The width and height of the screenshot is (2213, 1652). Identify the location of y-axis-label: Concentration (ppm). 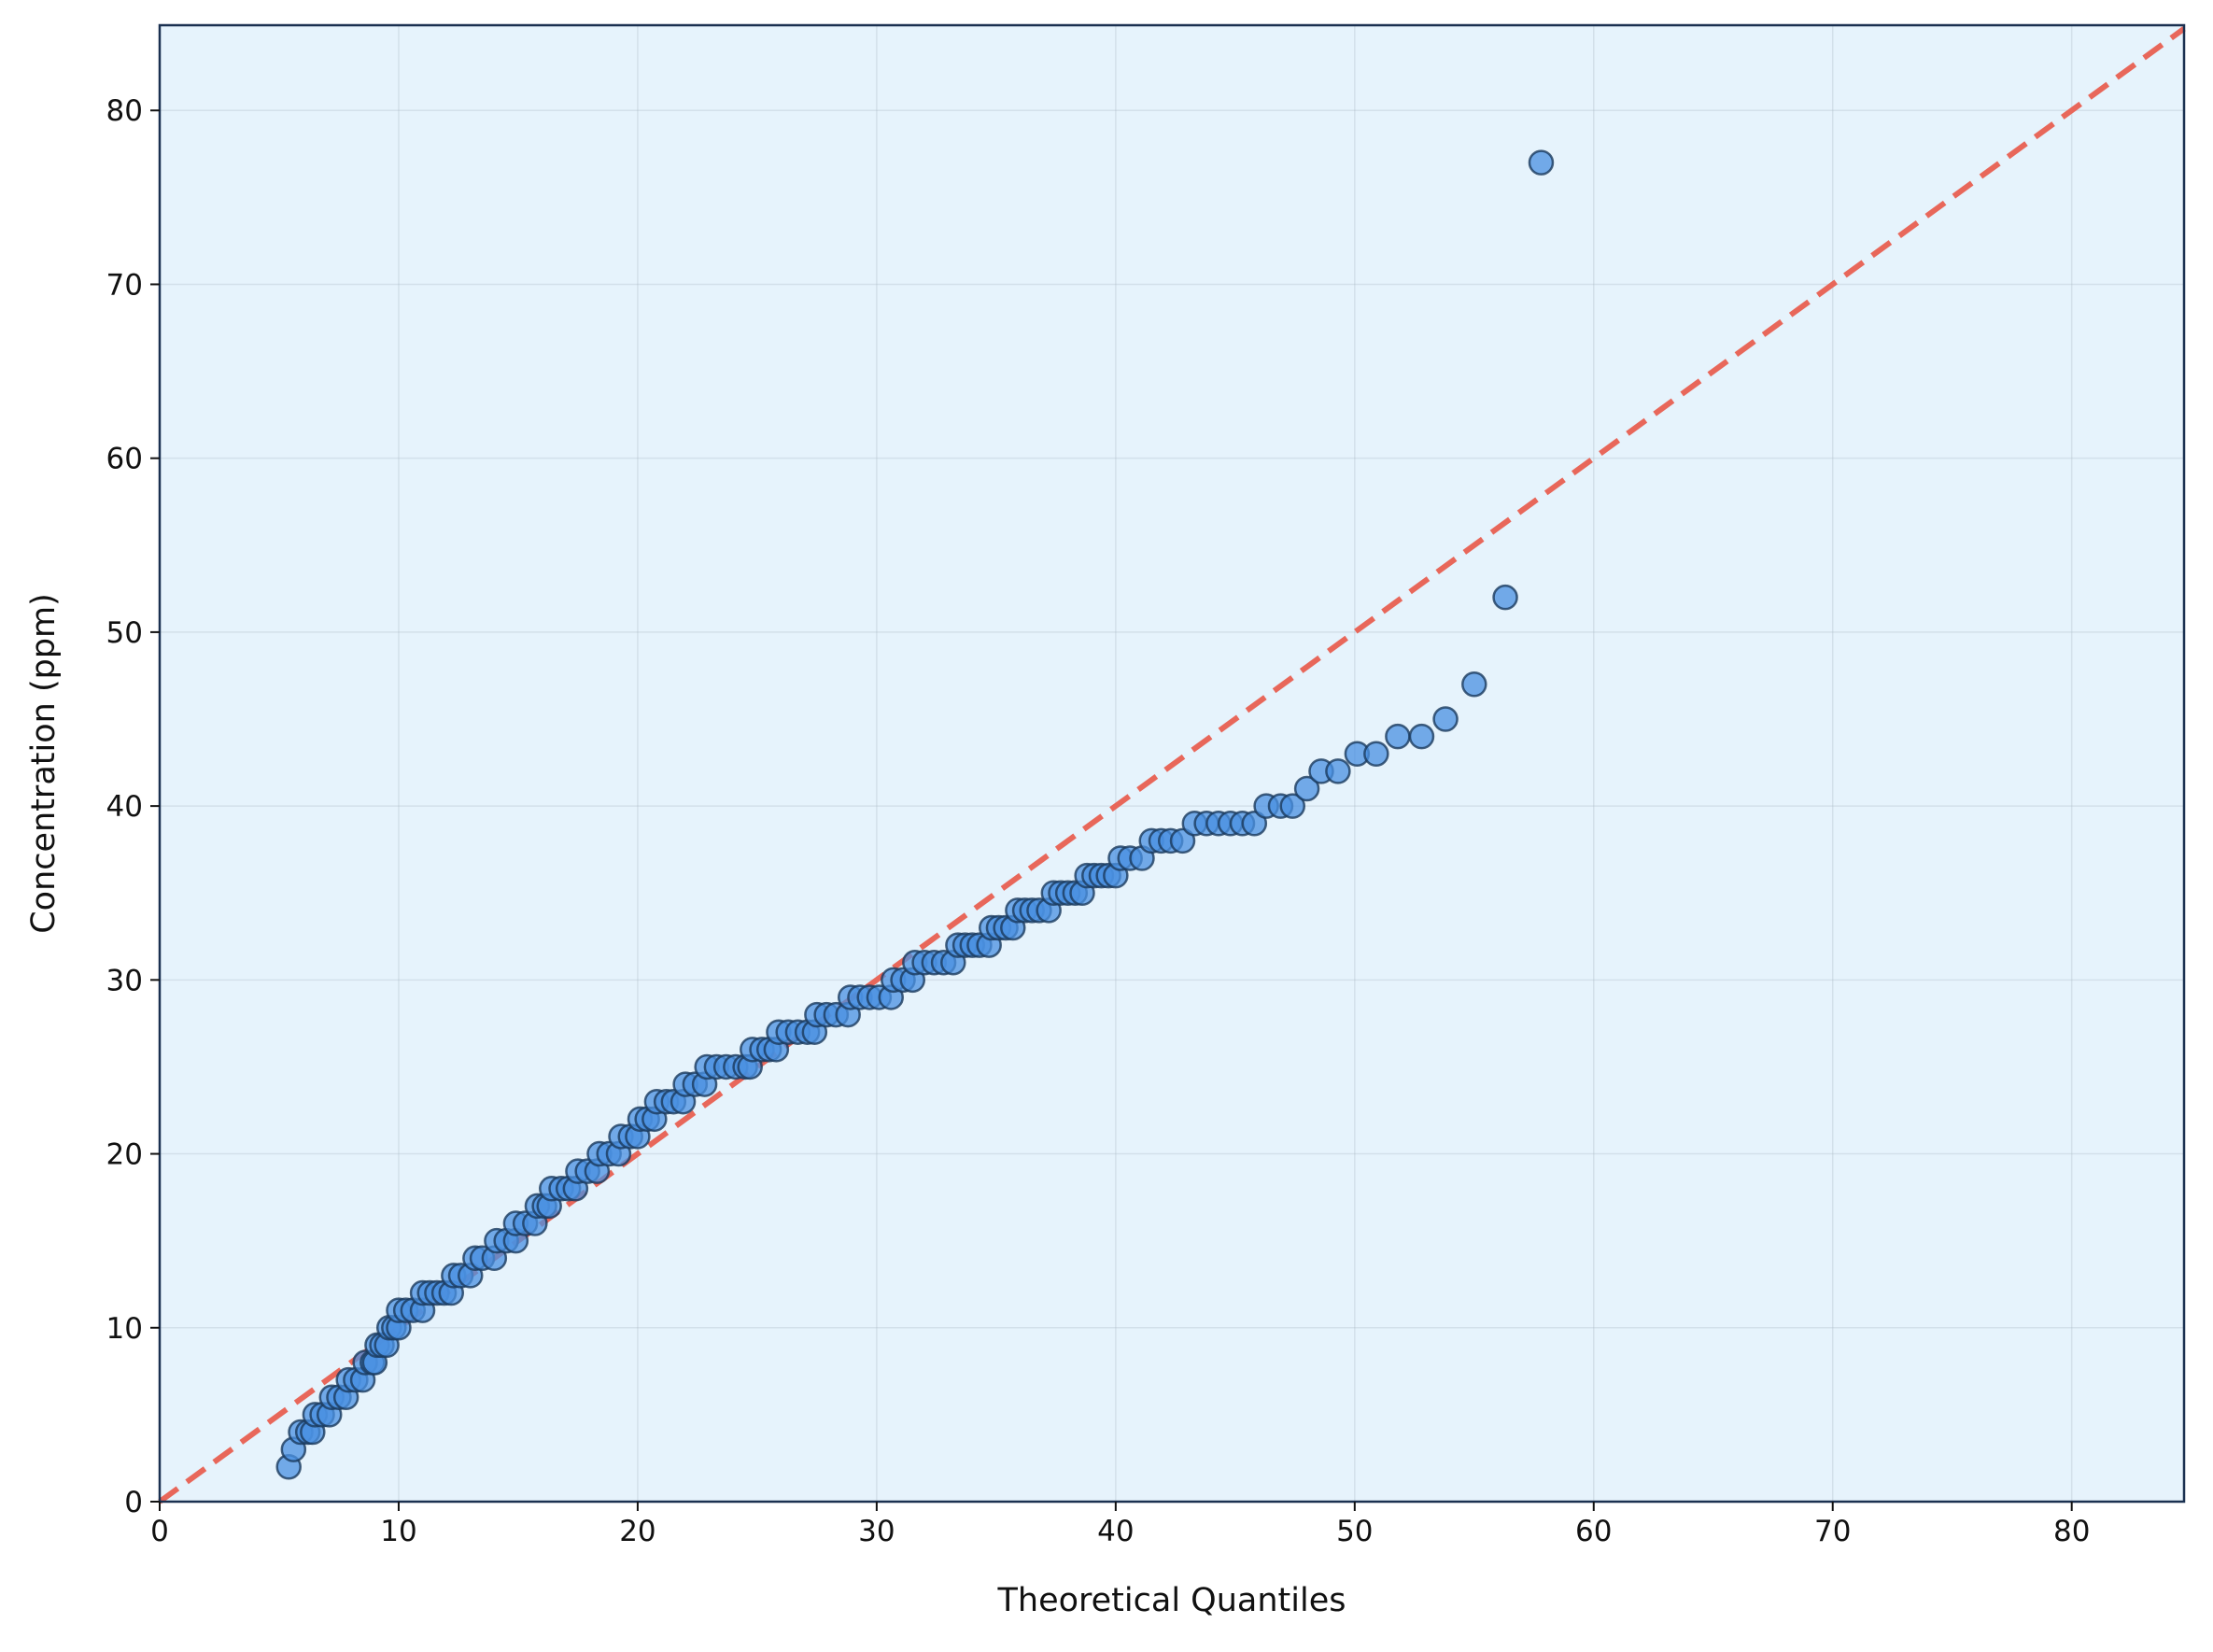
(44, 763).